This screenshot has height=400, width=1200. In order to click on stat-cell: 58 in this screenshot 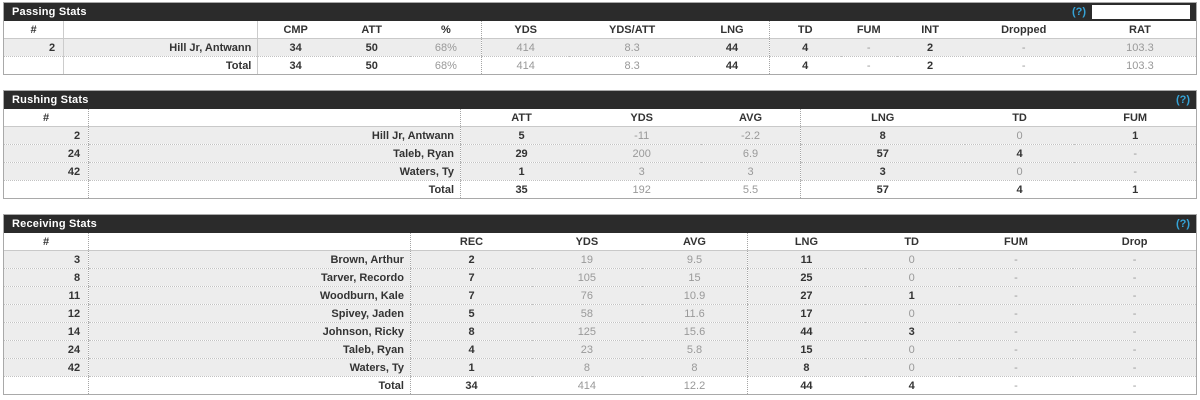, I will do `click(587, 313)`.